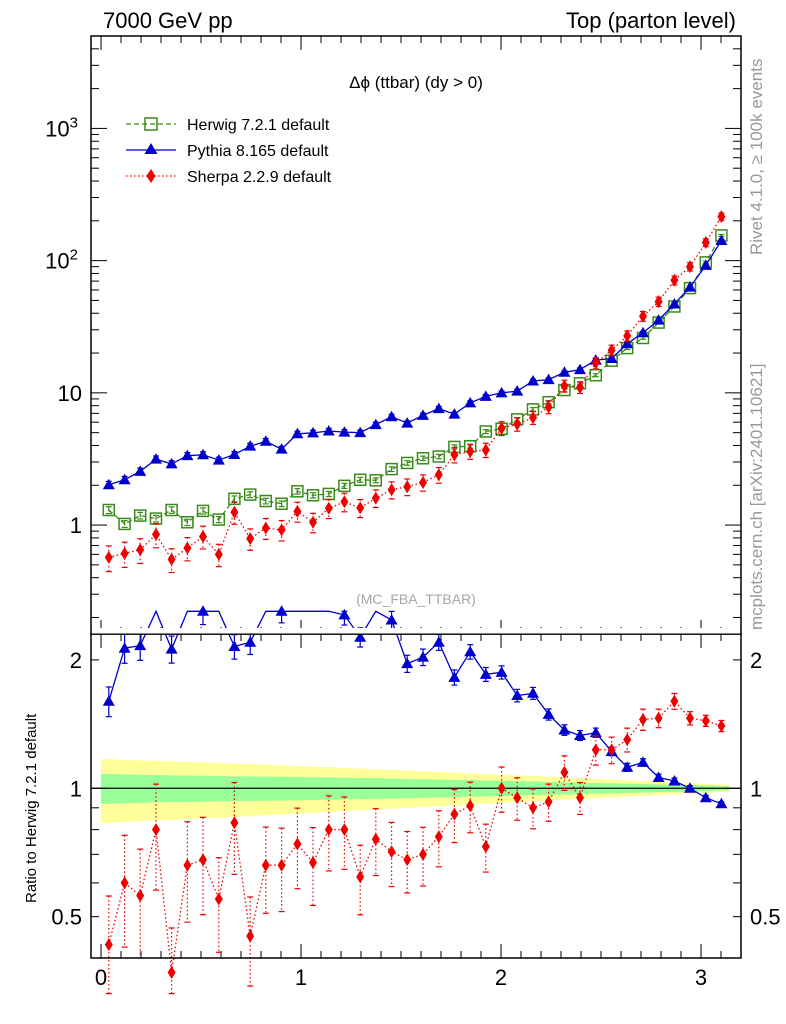  What do you see at coordinates (259, 177) in the screenshot?
I see `legend-sherpa-label: Sherpa 2.2.9 default` at bounding box center [259, 177].